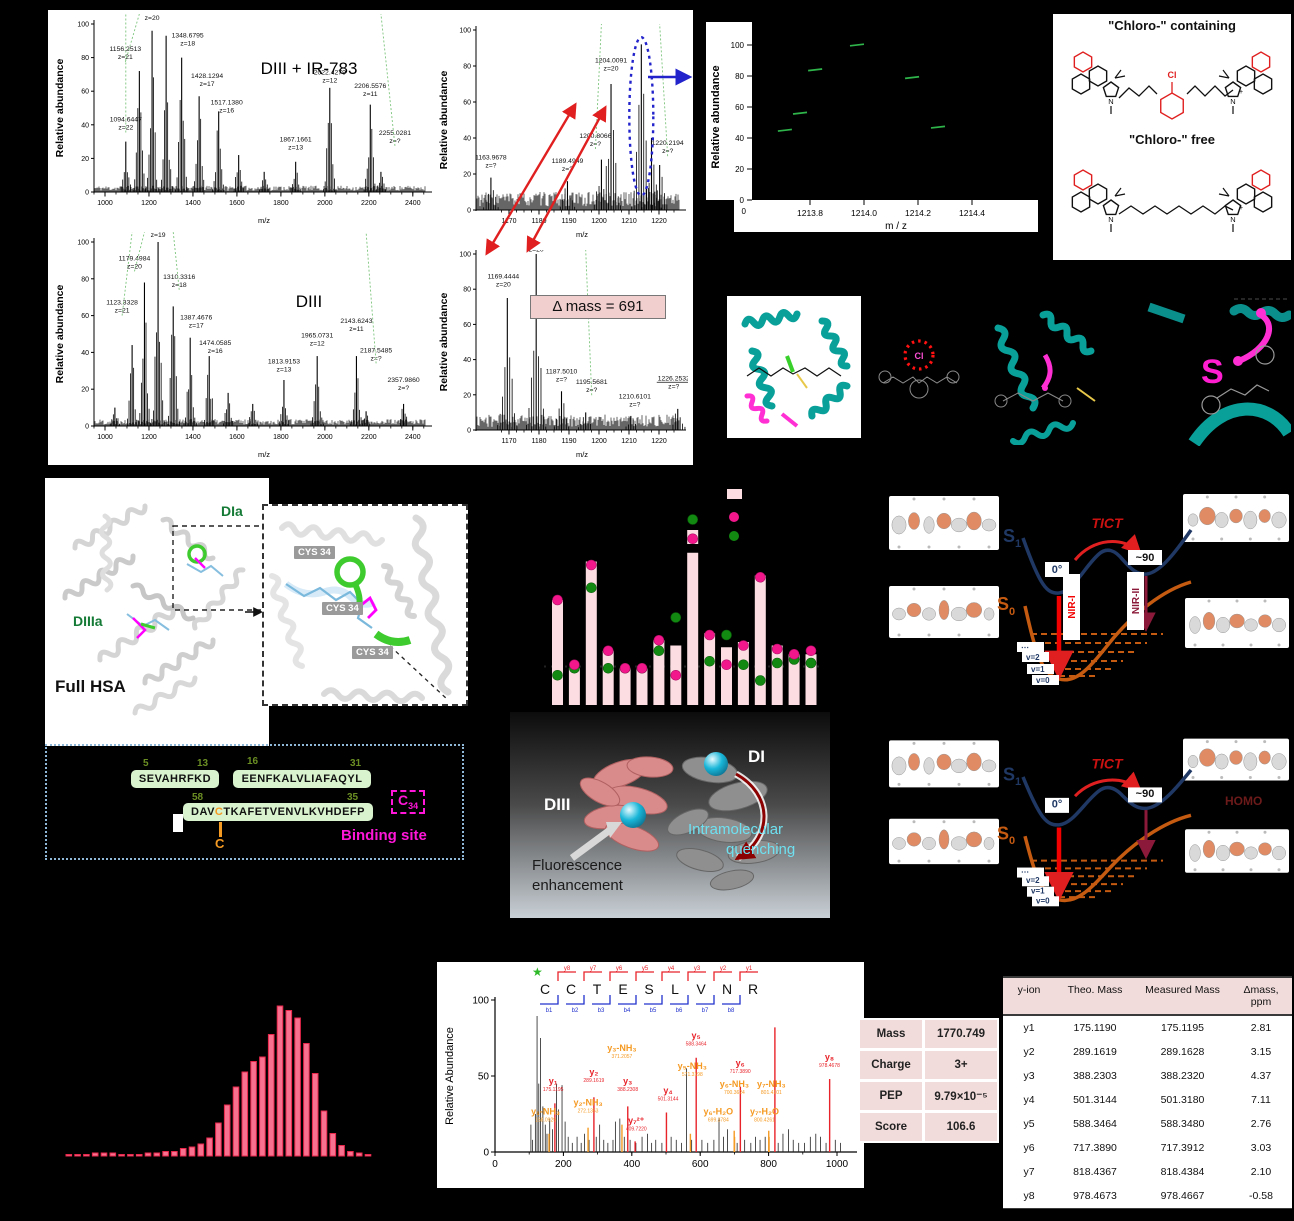 This screenshot has width=1294, height=1221. I want to click on helix-conjugate-art, so click(1045, 378).